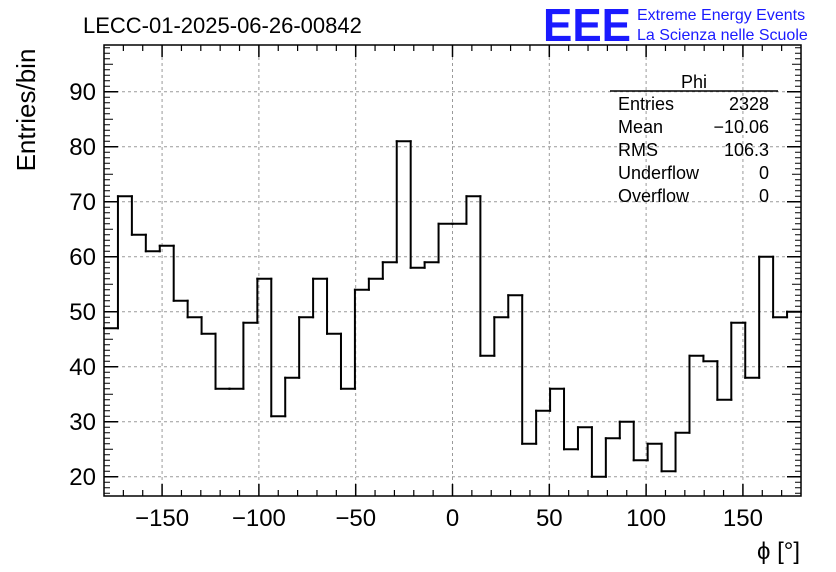 The height and width of the screenshot is (572, 836). What do you see at coordinates (355, 518) in the screenshot?
I see `x-tick-label: −50` at bounding box center [355, 518].